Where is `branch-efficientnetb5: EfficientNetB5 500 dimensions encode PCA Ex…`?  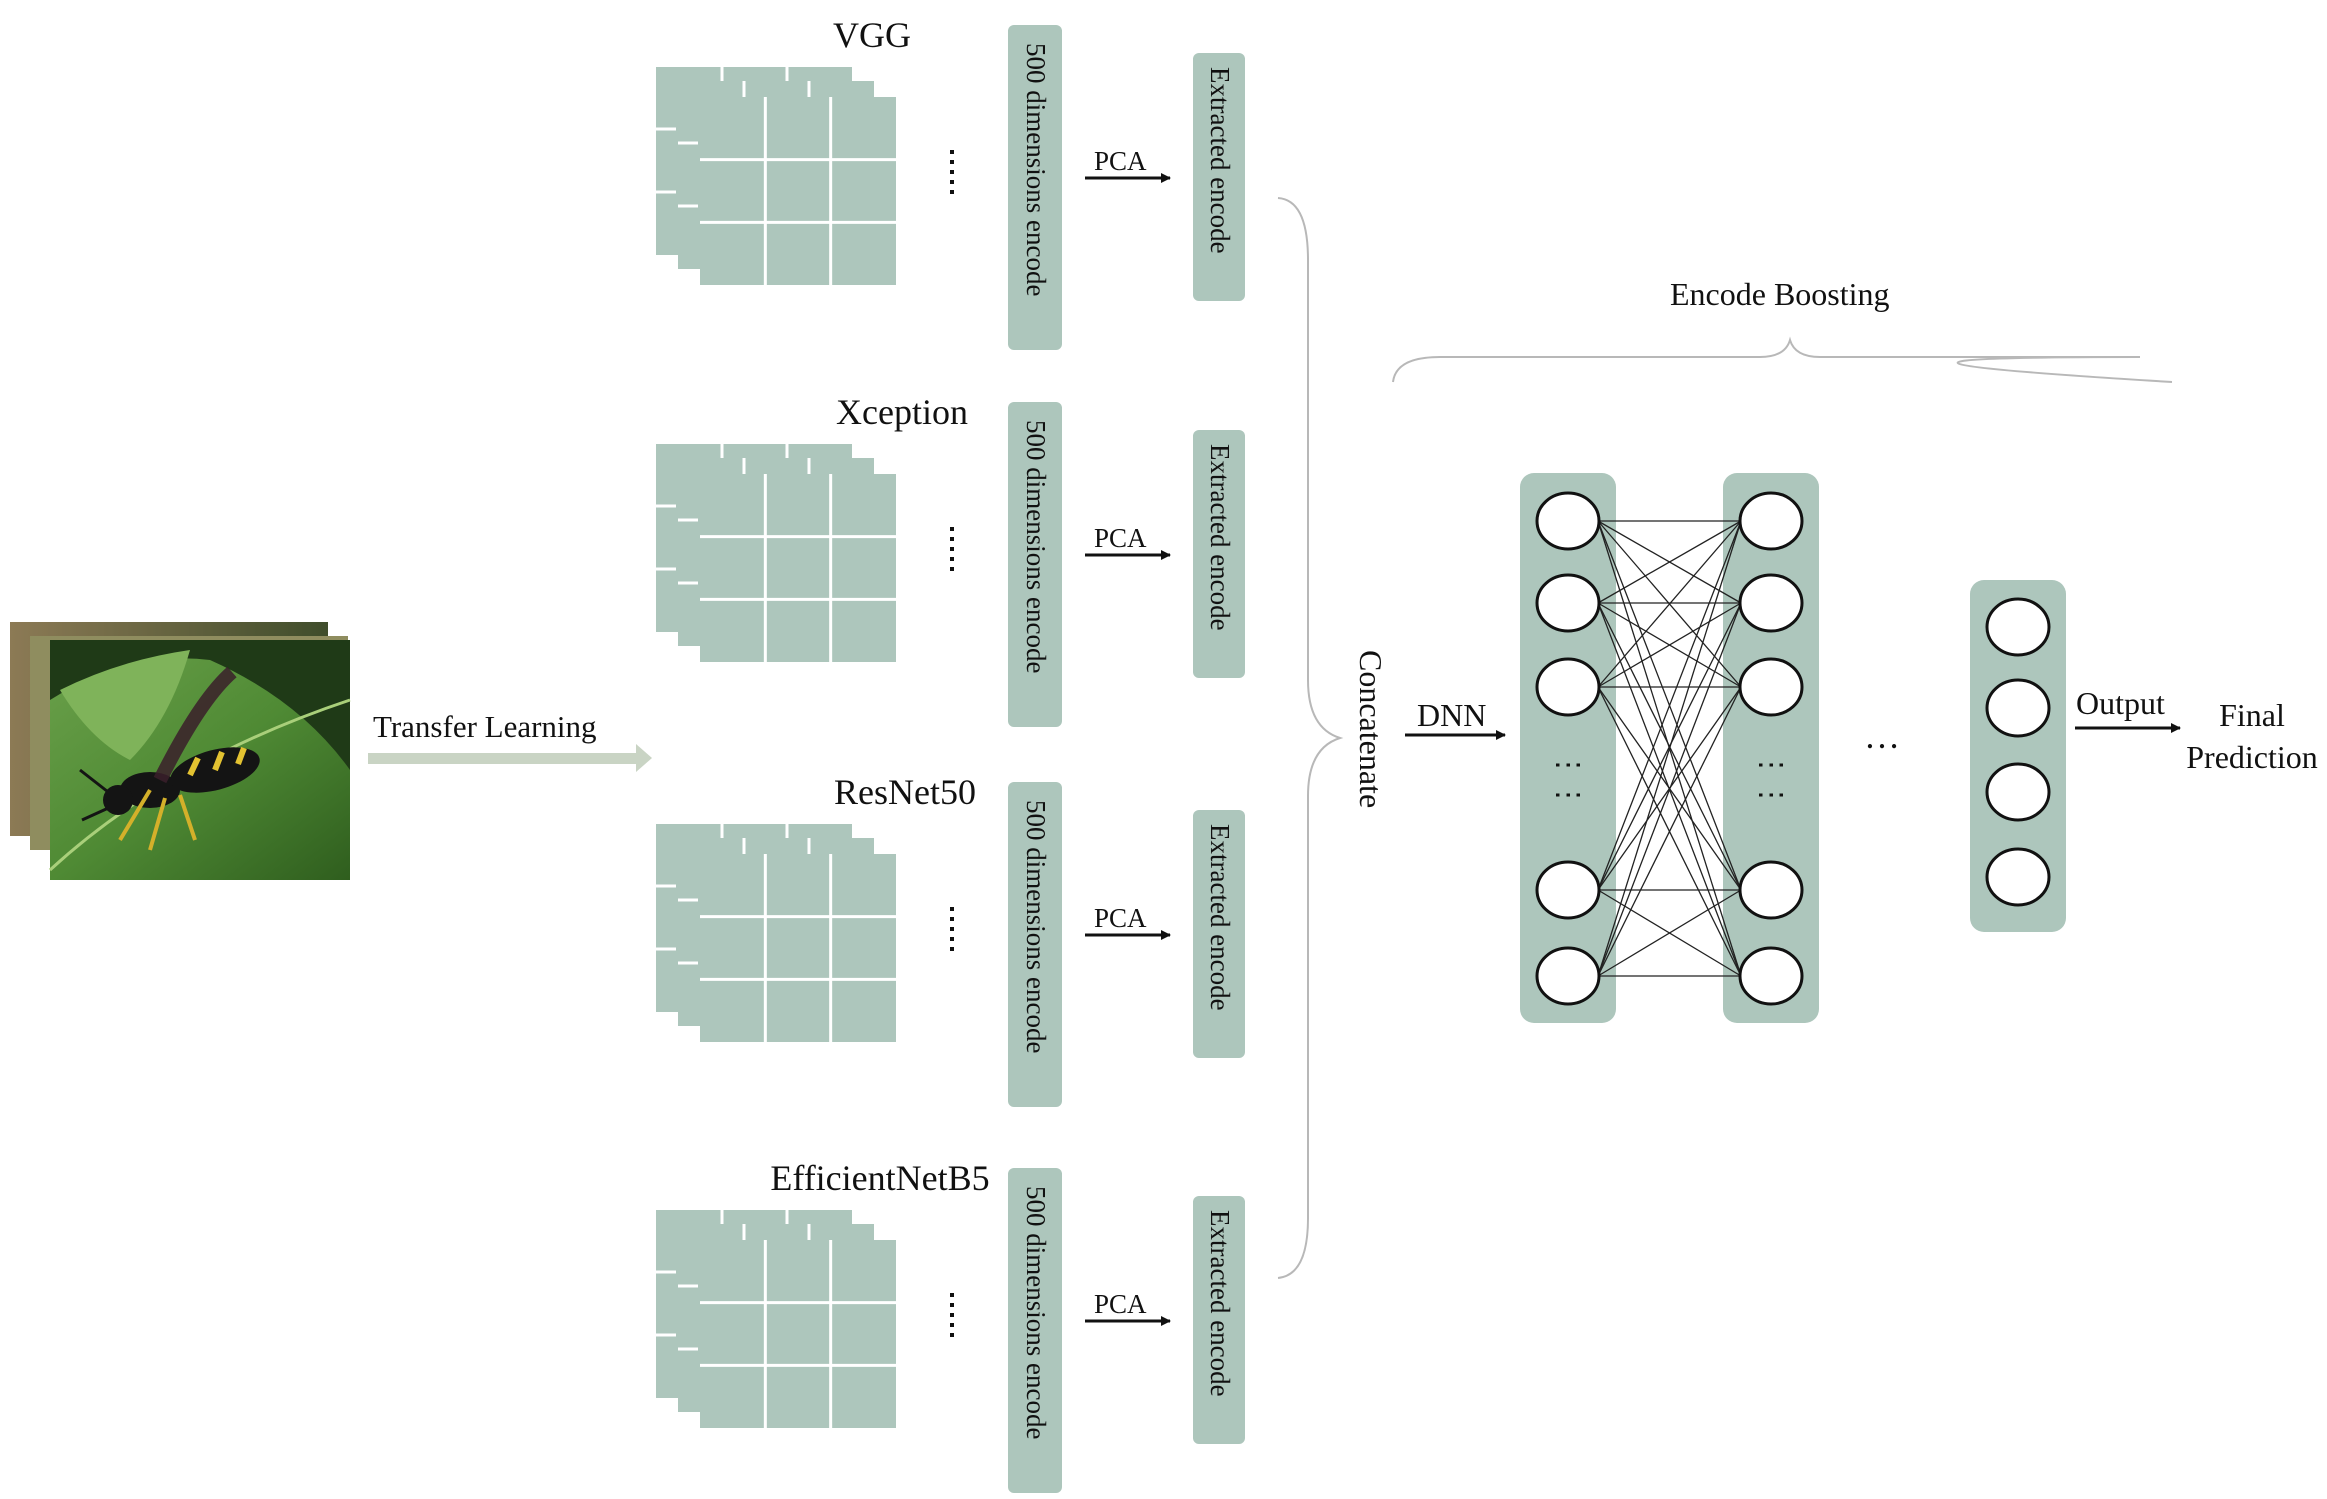 branch-efficientnetb5: EfficientNetB5 500 dimensions encode PCA Ex… is located at coordinates (950, 1325).